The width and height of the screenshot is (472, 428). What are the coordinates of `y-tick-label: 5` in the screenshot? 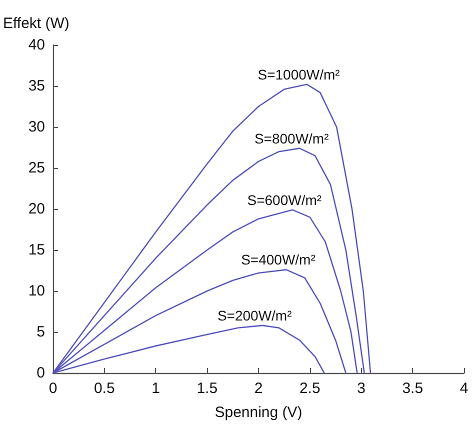 It's located at (40, 332).